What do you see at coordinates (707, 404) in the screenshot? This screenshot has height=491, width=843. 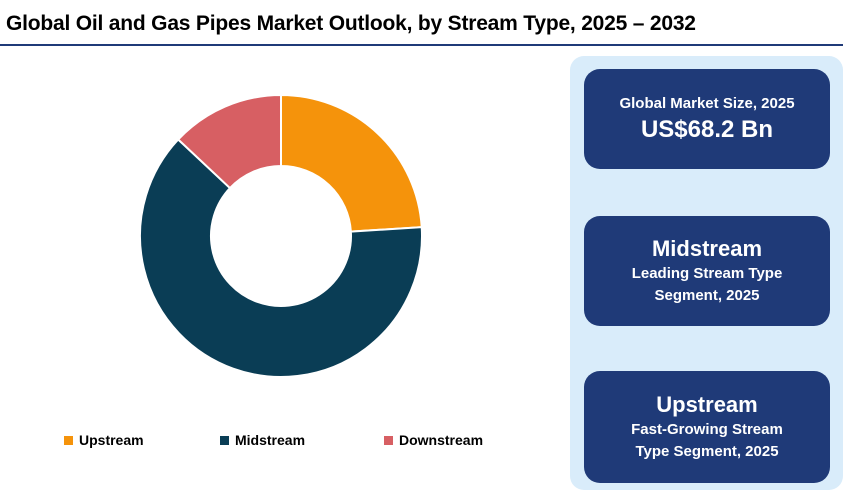 I see `fast-growing-name: Upstream` at bounding box center [707, 404].